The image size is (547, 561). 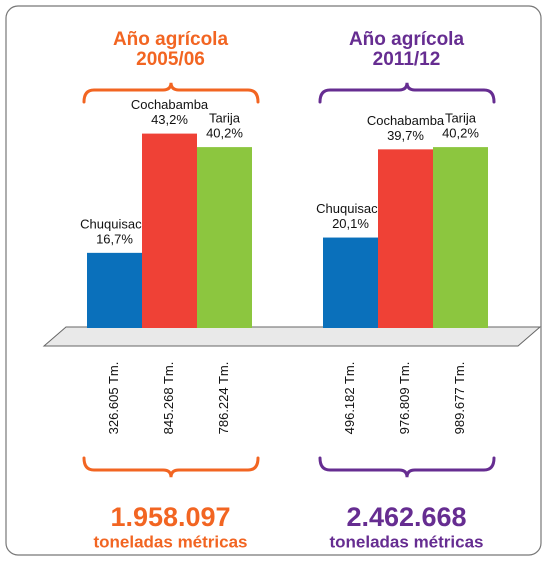 What do you see at coordinates (169, 119) in the screenshot?
I see `value-label: 43,2%` at bounding box center [169, 119].